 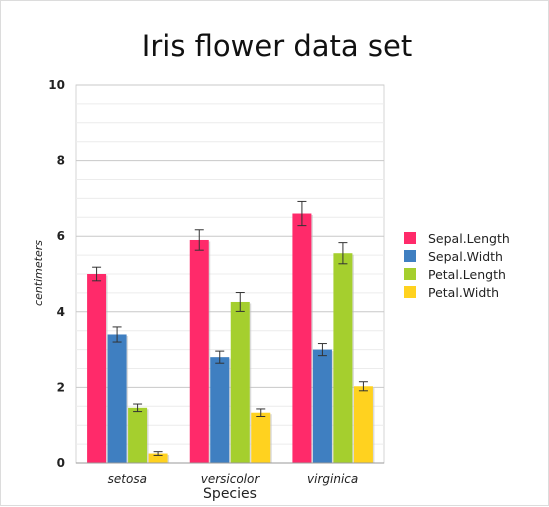 What do you see at coordinates (61, 463) in the screenshot?
I see `y-tick-label: 0` at bounding box center [61, 463].